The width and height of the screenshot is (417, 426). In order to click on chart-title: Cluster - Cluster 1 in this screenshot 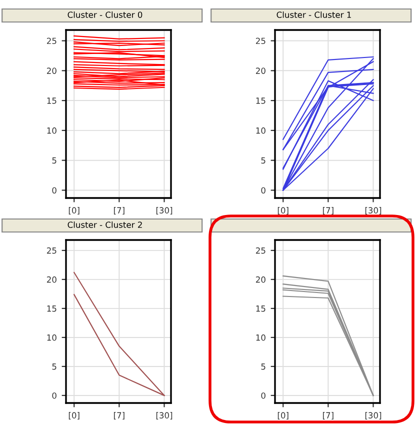, I will do `click(313, 14)`.